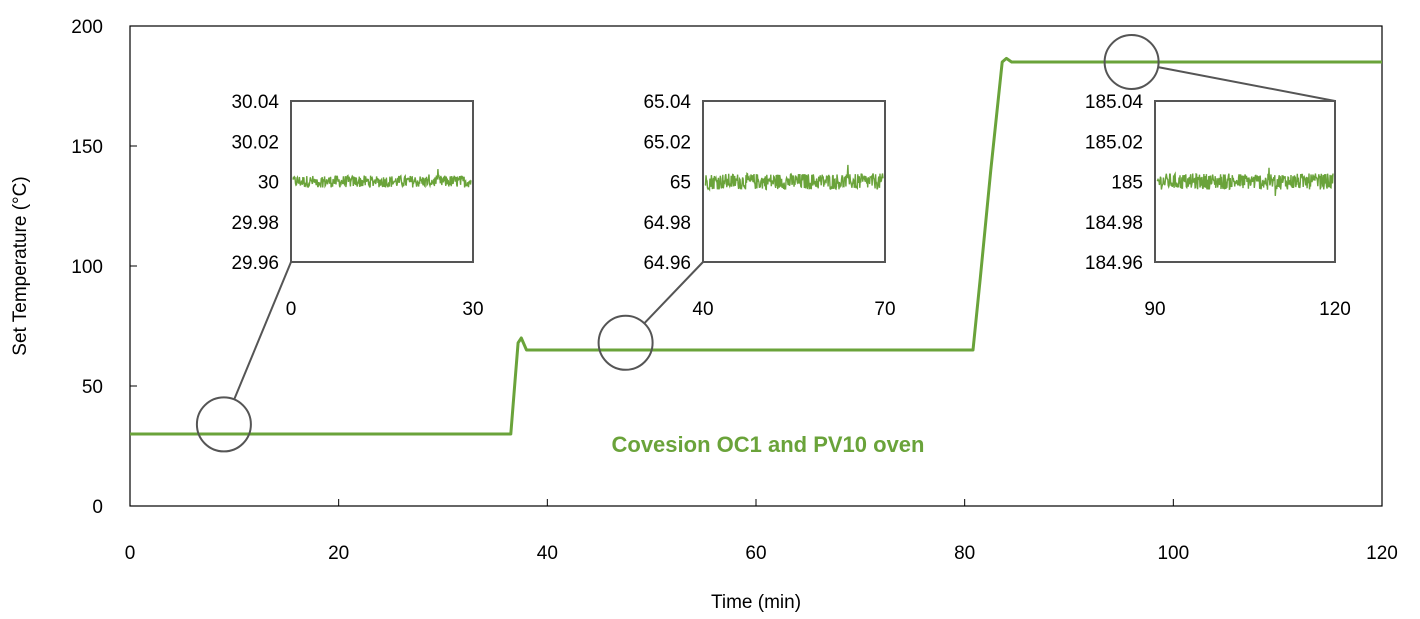 The width and height of the screenshot is (1420, 619). Describe the element at coordinates (472, 309) in the screenshot. I see `inset-x-tick-label: 30` at that location.